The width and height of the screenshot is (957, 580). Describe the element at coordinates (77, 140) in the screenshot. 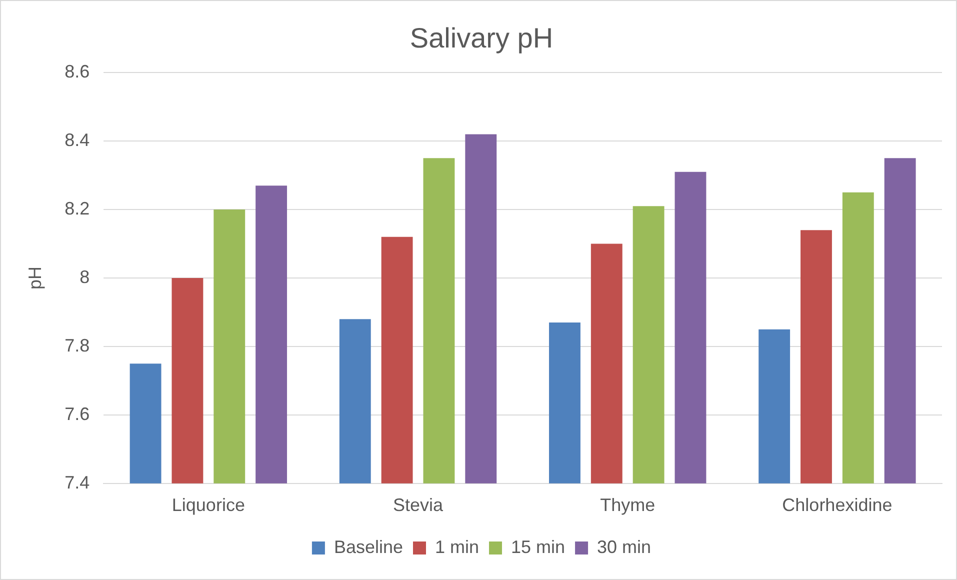

I see `y-tick-label: 8.4` at that location.